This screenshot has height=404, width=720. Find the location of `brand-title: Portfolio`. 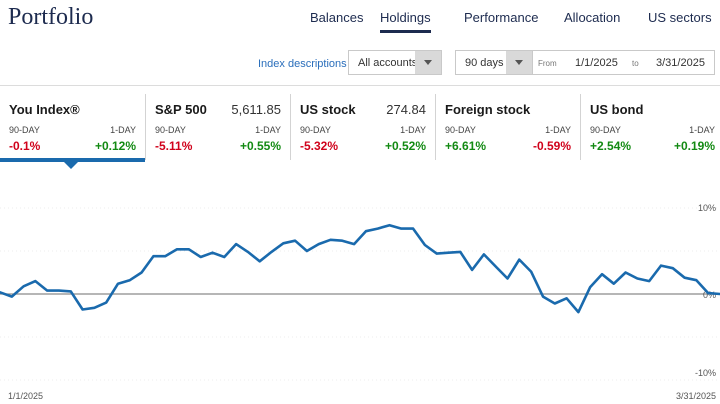

brand-title: Portfolio is located at coordinates (51, 17).